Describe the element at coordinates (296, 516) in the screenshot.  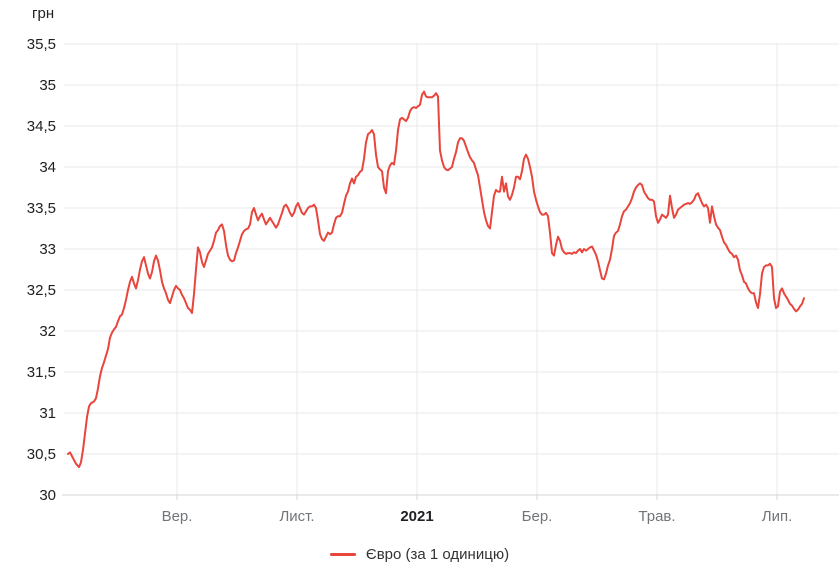
I see `x-tick-label: Лист.` at that location.